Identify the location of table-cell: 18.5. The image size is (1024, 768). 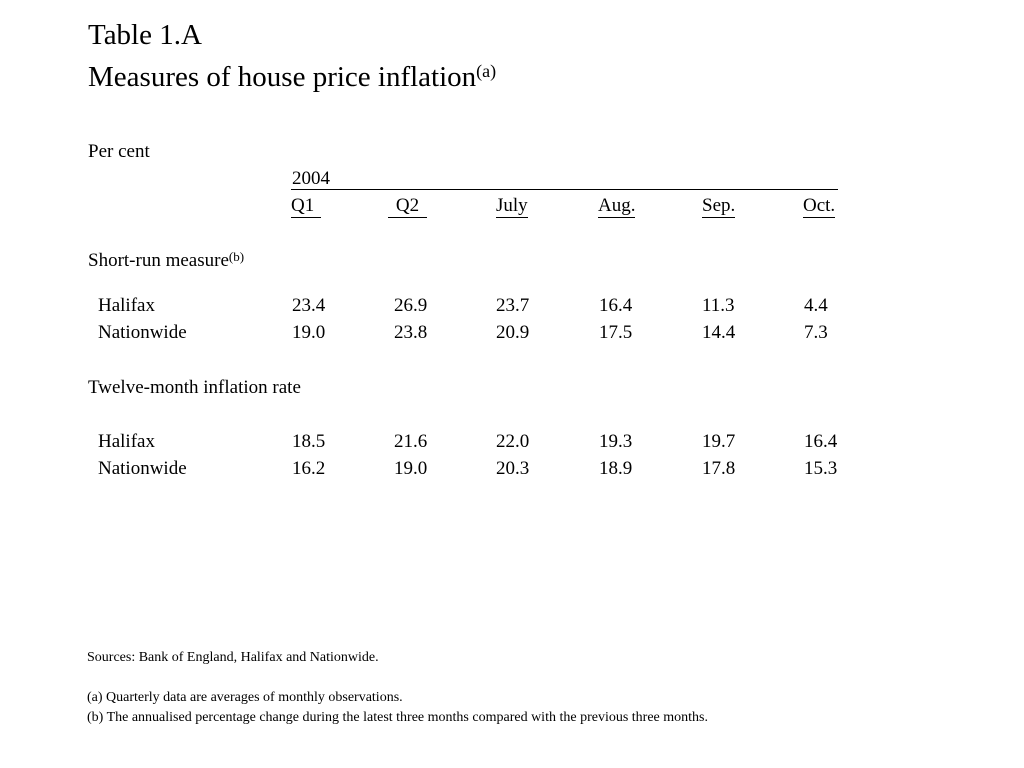
(309, 441).